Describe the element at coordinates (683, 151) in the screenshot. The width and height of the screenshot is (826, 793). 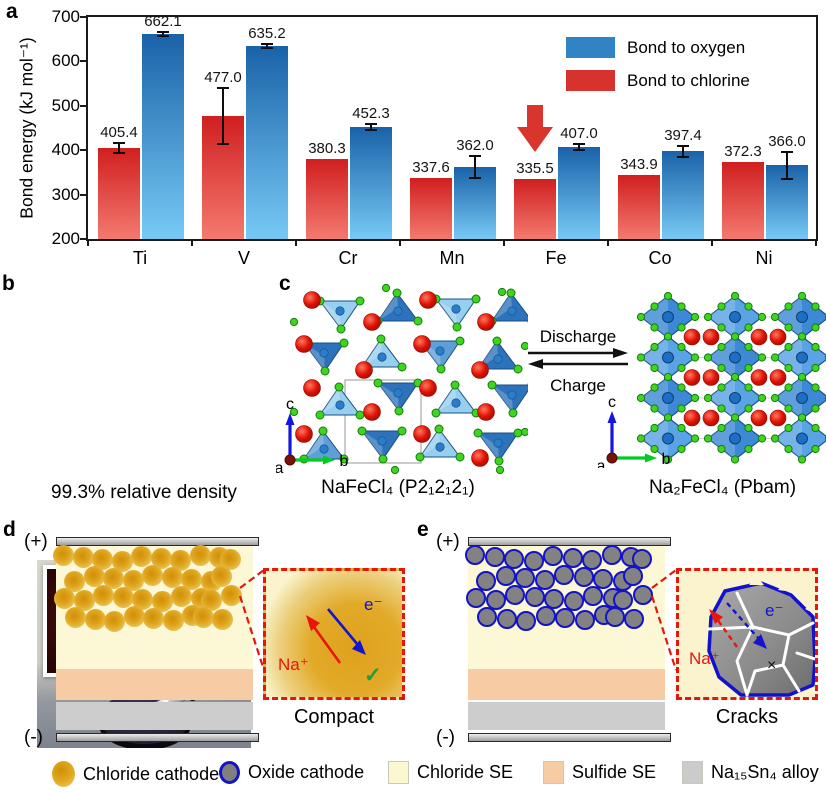
I see `error-bar-oxygen-Co` at that location.